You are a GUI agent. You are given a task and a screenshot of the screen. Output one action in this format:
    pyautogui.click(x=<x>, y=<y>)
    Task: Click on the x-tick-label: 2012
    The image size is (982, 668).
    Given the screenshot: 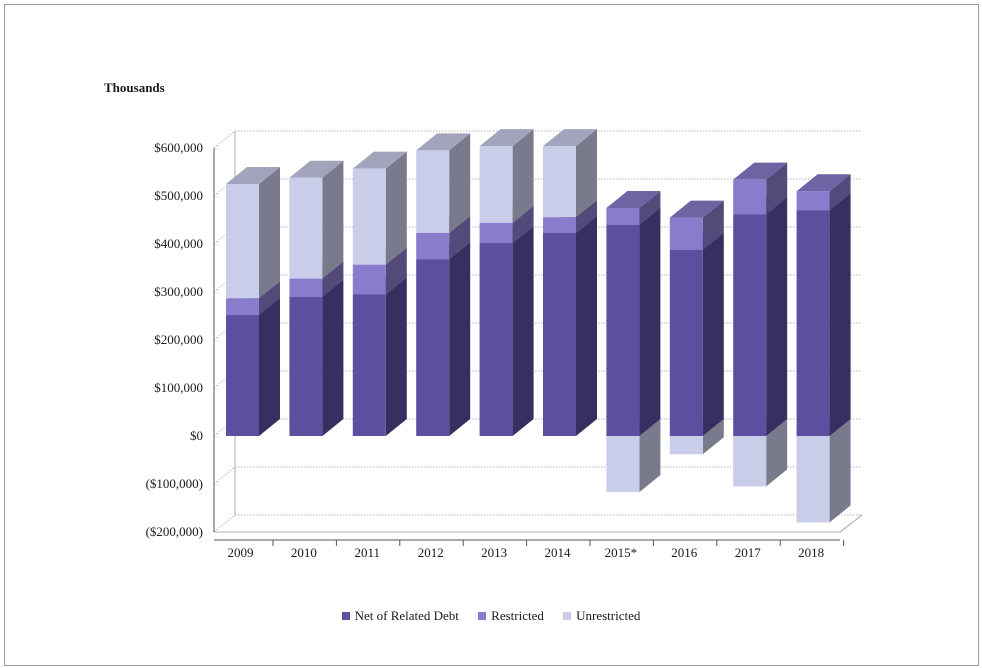 What is the action you would take?
    pyautogui.click(x=431, y=552)
    